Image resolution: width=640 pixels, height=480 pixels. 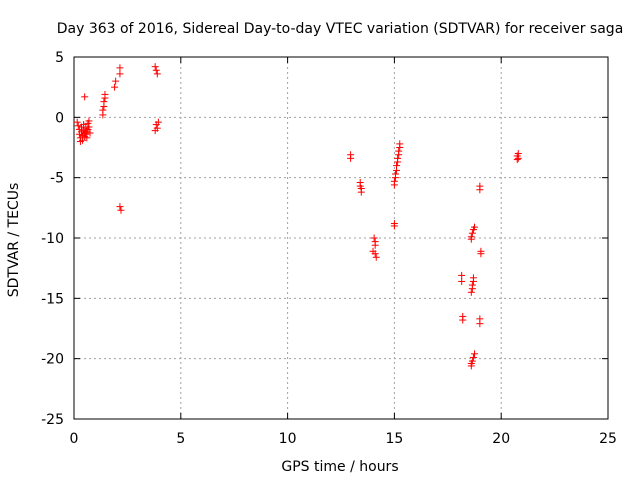 What do you see at coordinates (608, 439) in the screenshot?
I see `x-tick-label: 25` at bounding box center [608, 439].